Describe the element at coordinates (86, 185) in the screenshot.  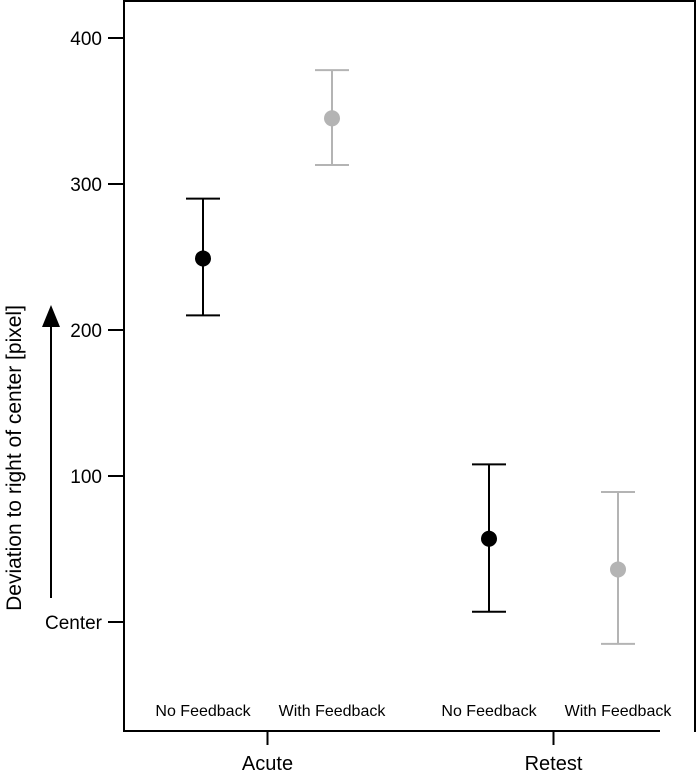
I see `y-tick-label: 300` at that location.